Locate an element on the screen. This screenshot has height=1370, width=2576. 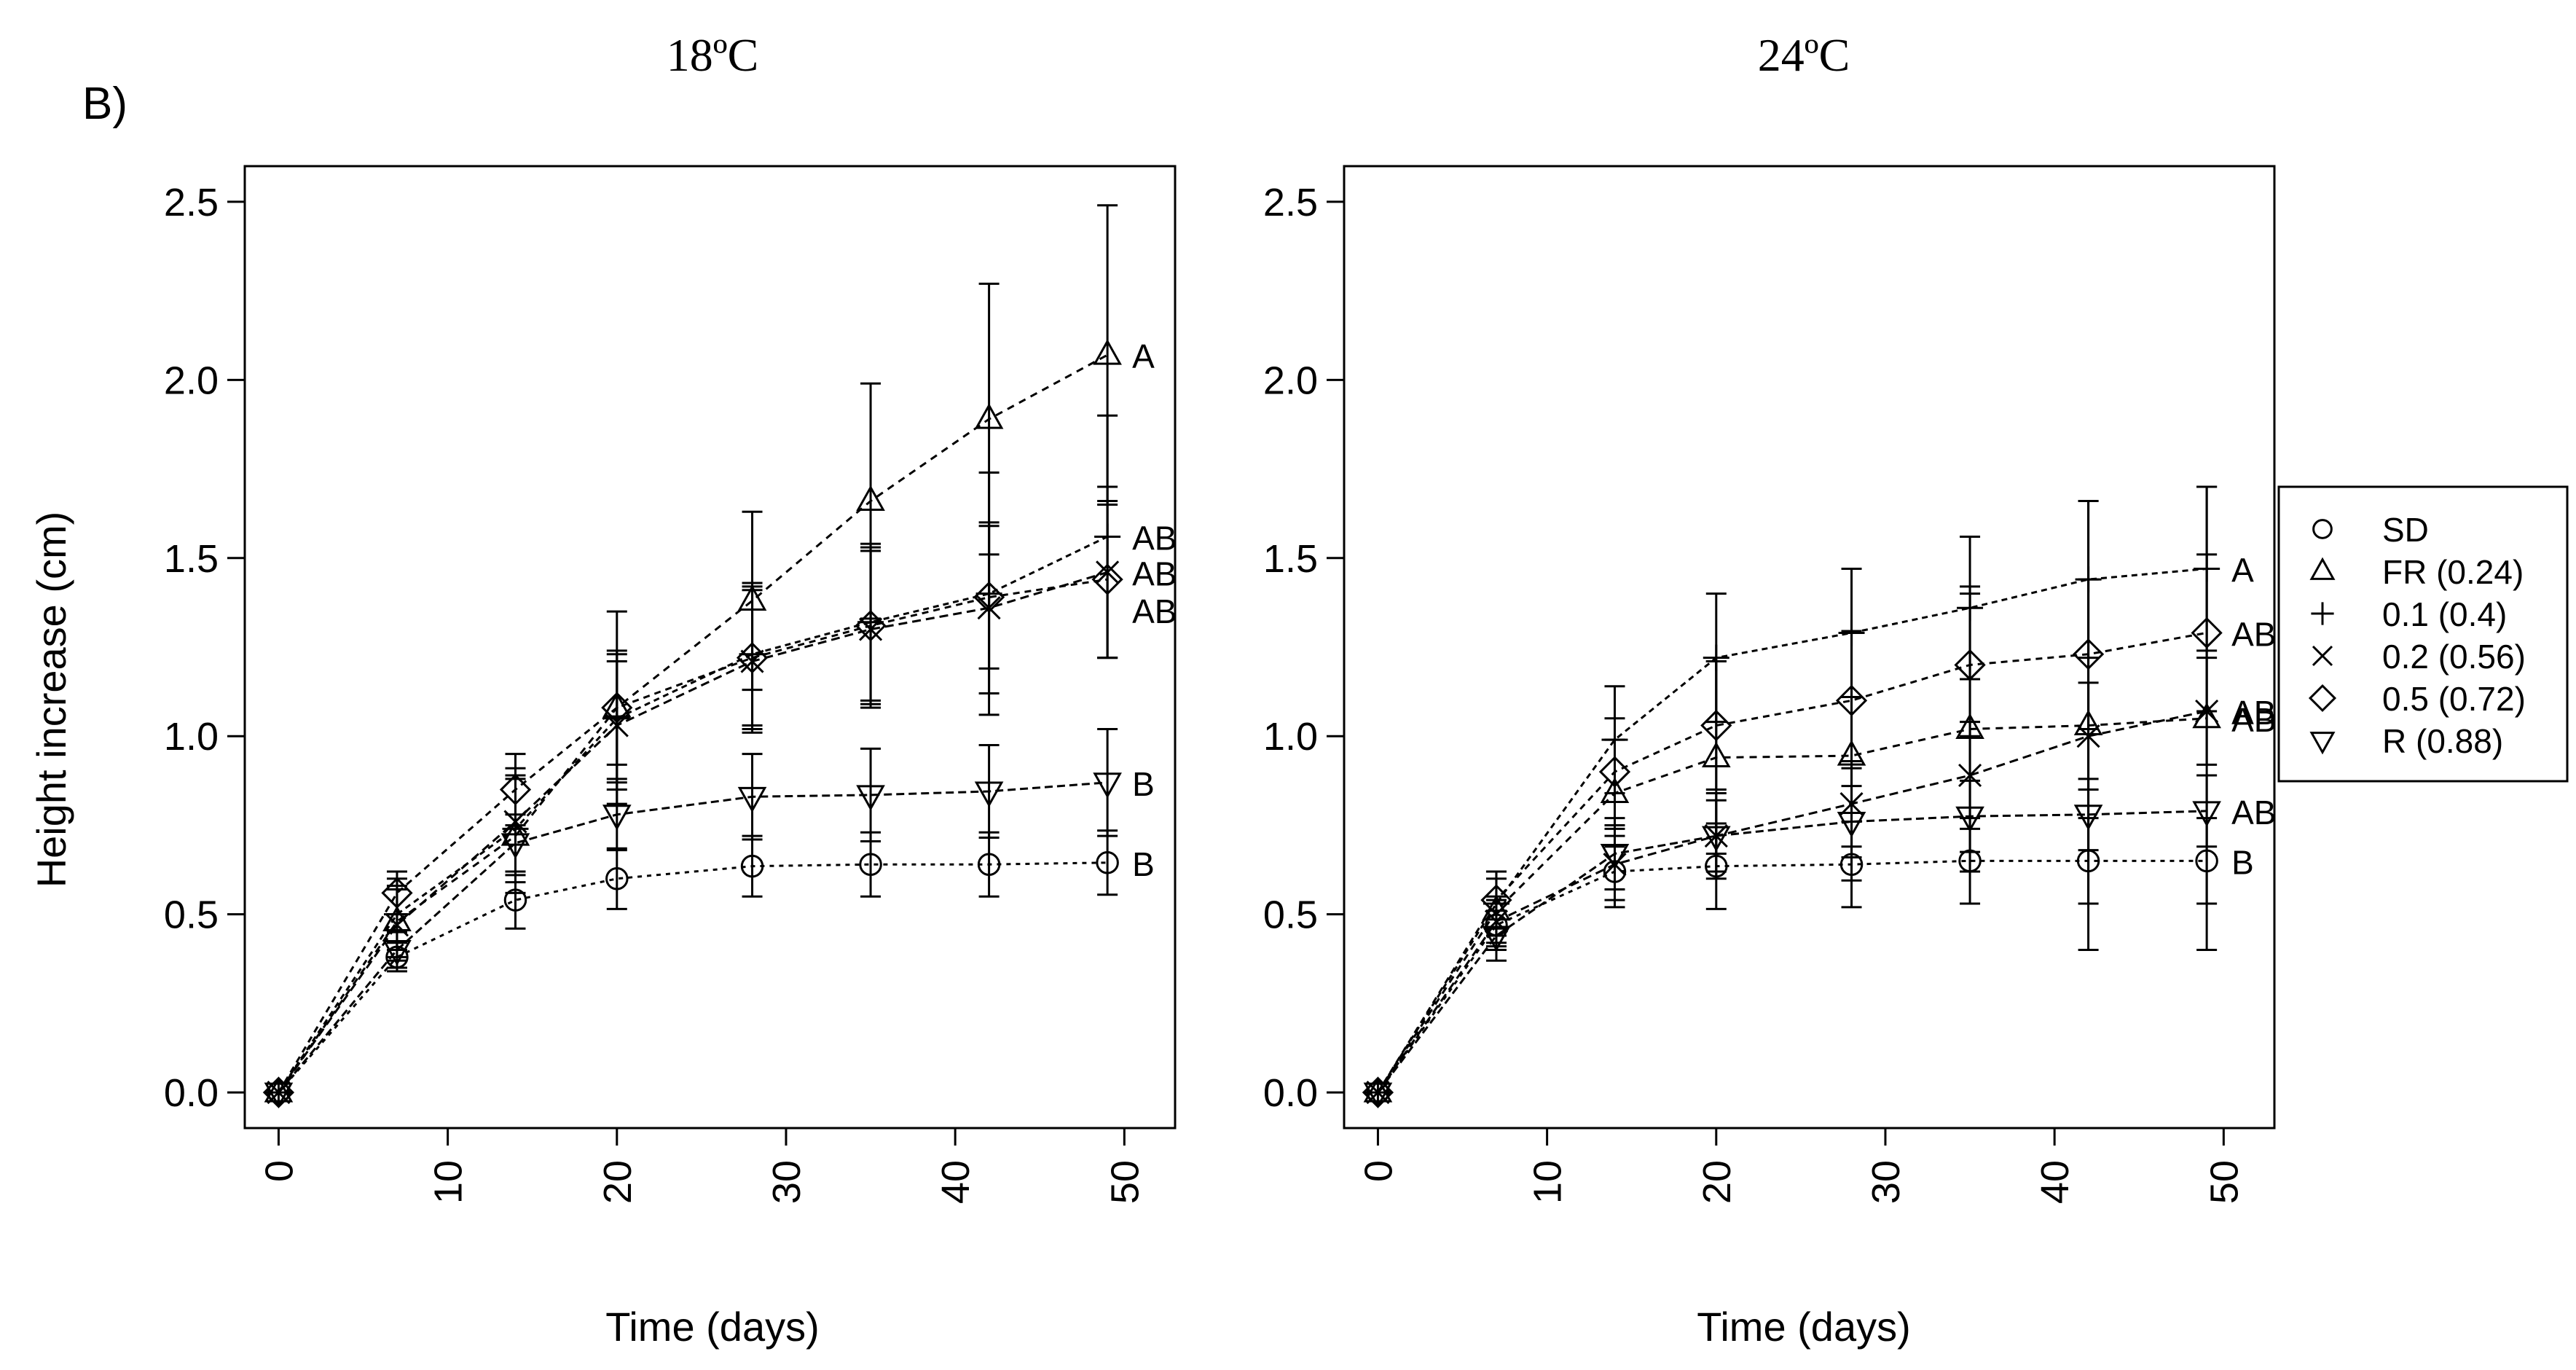
legend-label: 0.5 (0.72) is located at coordinates (2454, 699).